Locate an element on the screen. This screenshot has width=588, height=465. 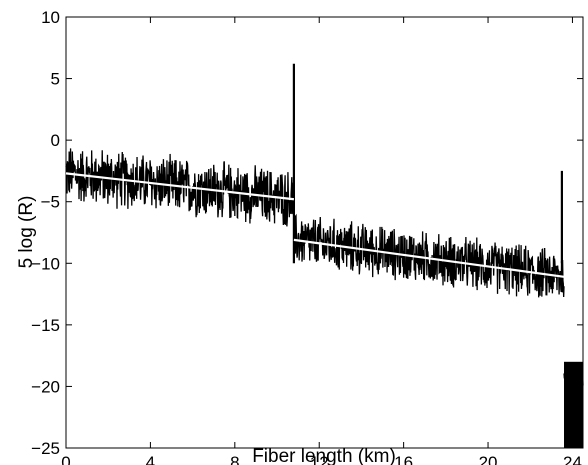
x-tick-label: 8 is located at coordinates (234, 459).